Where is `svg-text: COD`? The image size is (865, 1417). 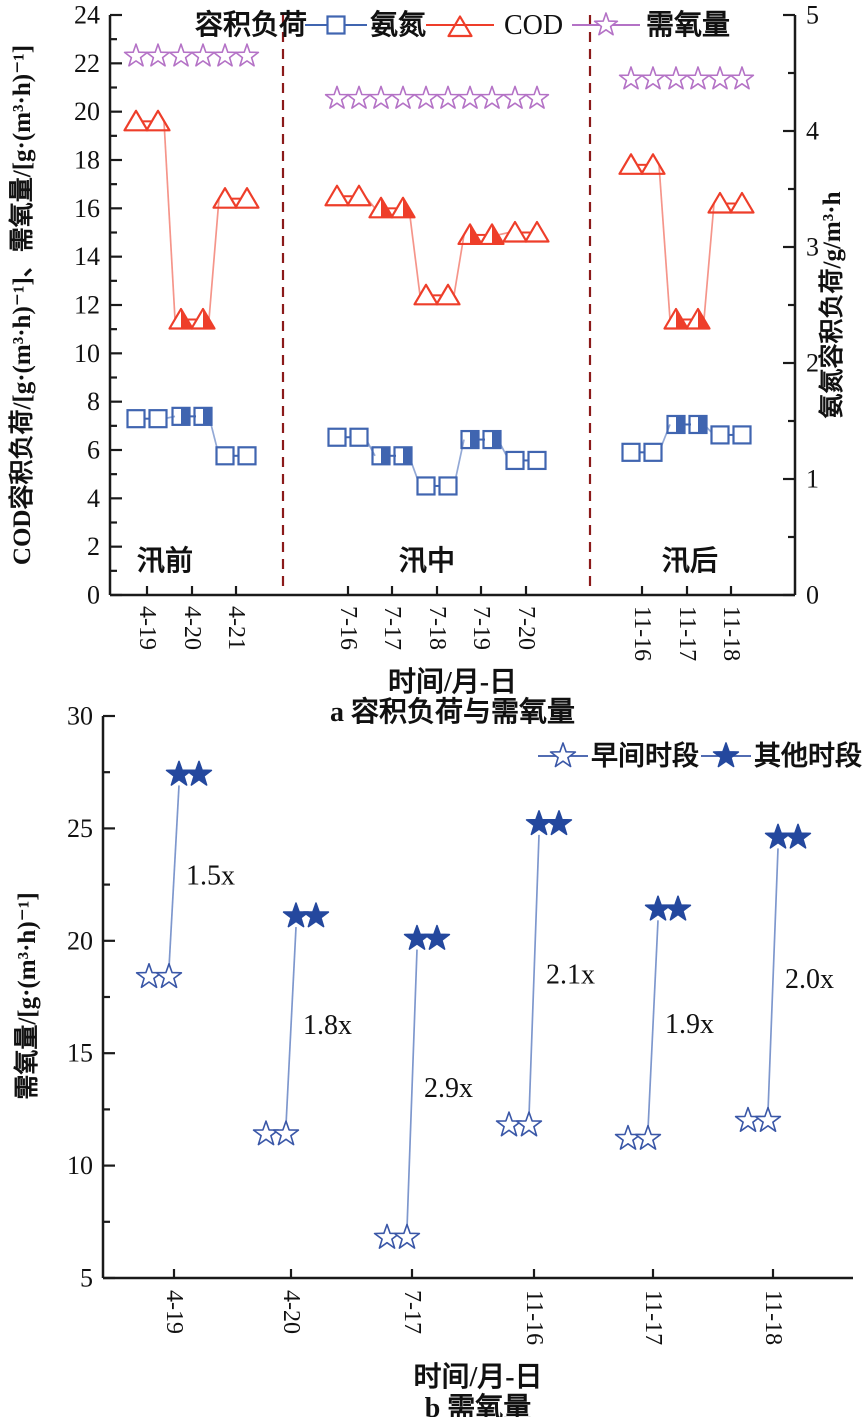
svg-text: COD is located at coordinates (533, 25).